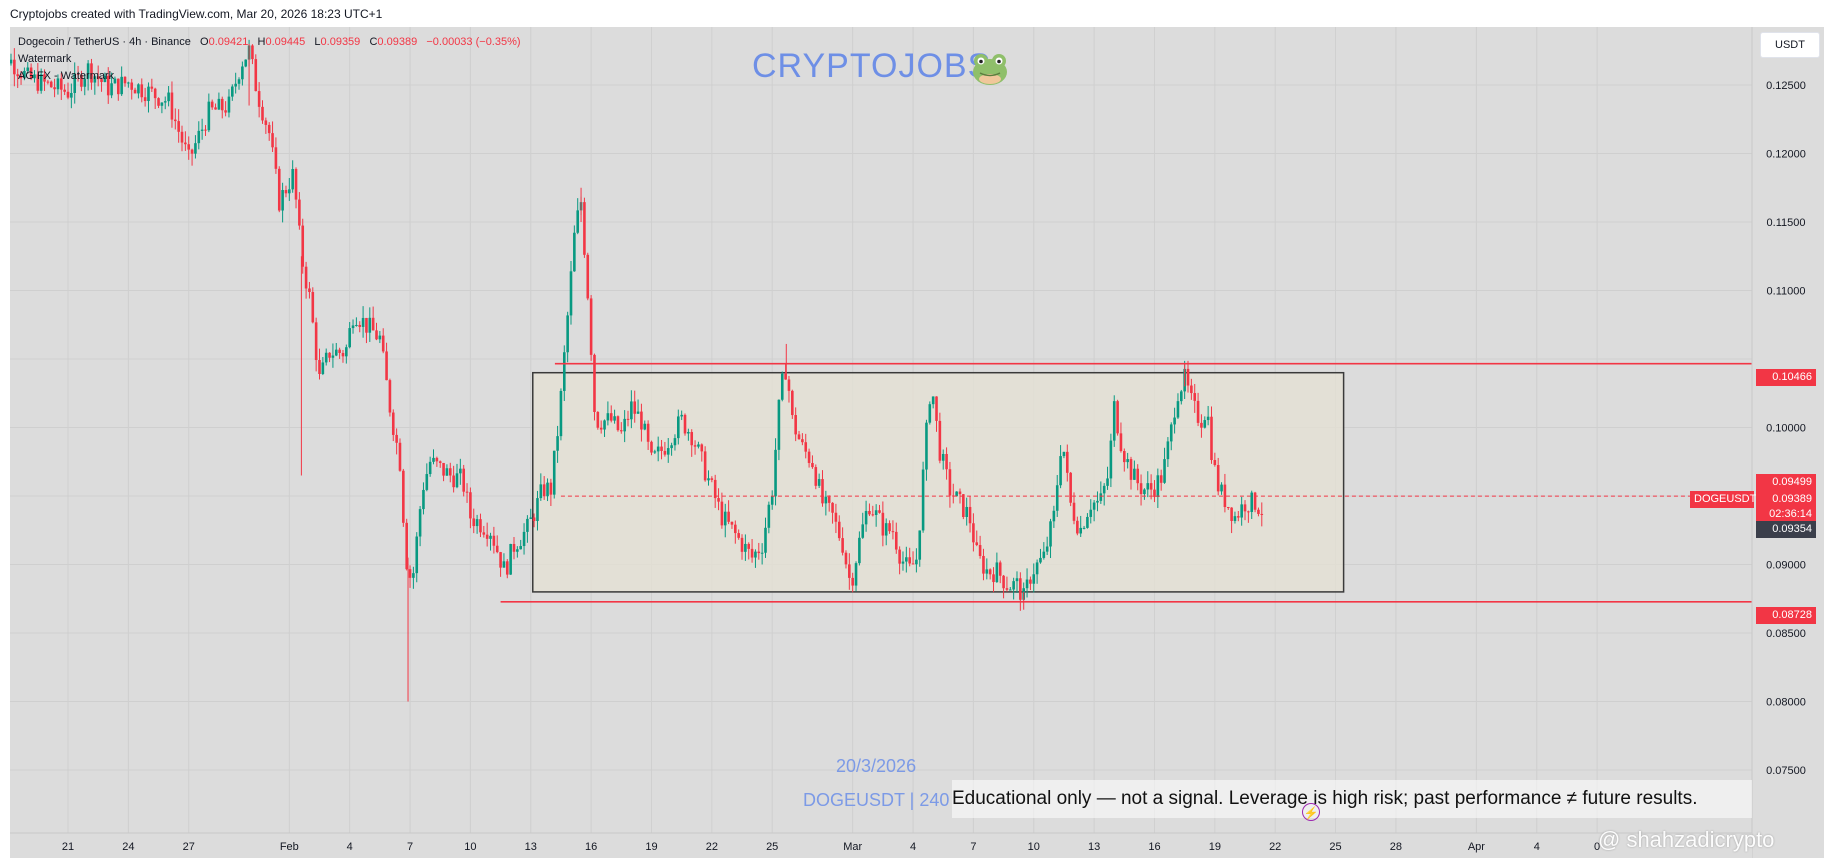 This screenshot has width=1834, height=868. I want to click on time-tick-label: 16, so click(1154, 847).